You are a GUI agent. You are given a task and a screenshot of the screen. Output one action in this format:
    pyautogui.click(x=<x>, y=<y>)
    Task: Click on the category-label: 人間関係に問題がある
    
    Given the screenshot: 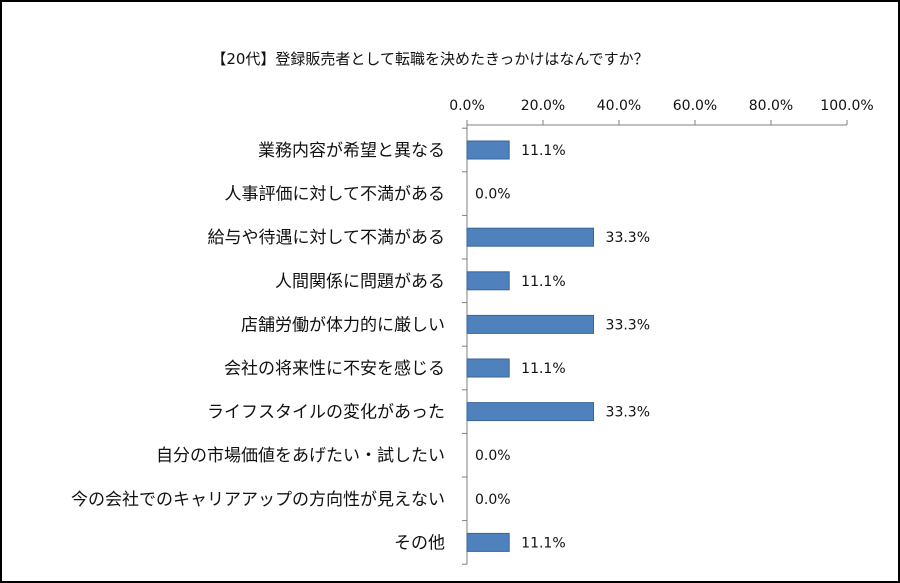 What is the action you would take?
    pyautogui.click(x=360, y=282)
    